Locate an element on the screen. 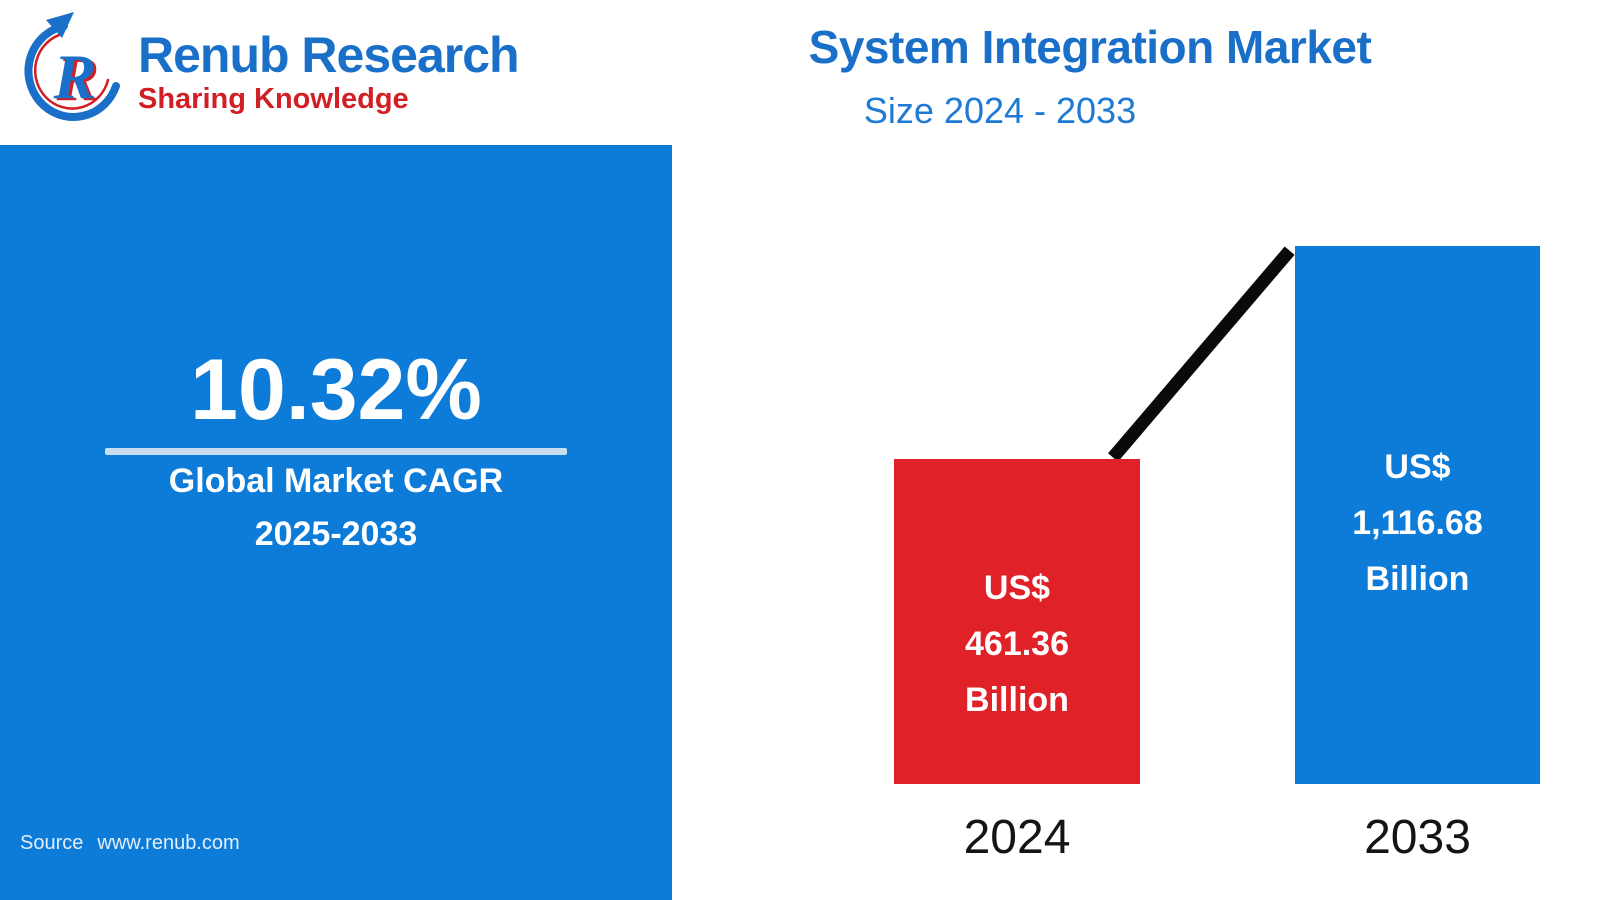 Image resolution: width=1600 pixels, height=900 pixels. bar-2024-amount: 461.36 is located at coordinates (1017, 643).